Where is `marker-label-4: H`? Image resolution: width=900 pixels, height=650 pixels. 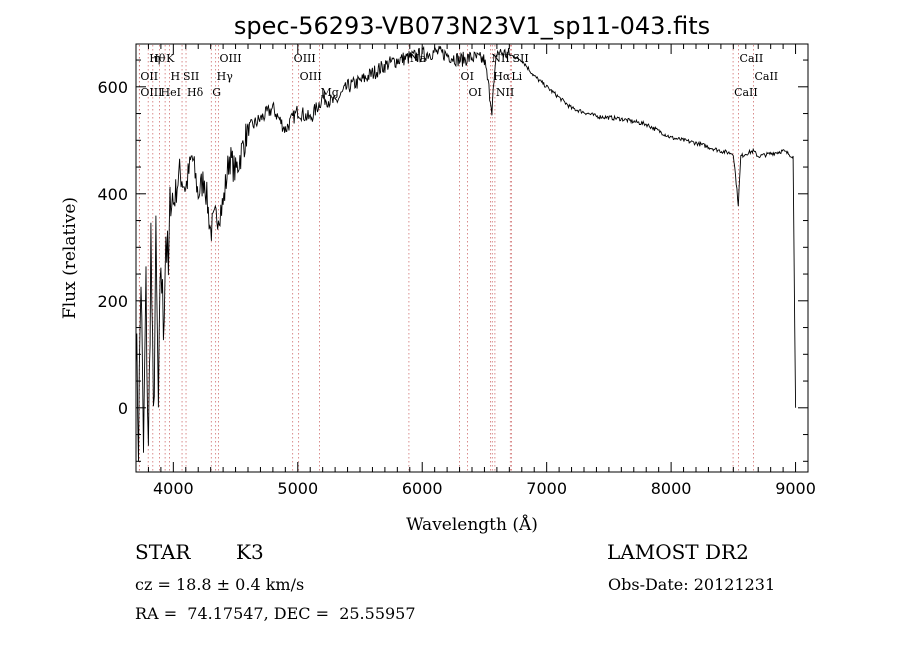
marker-label-4: H is located at coordinates (175, 76).